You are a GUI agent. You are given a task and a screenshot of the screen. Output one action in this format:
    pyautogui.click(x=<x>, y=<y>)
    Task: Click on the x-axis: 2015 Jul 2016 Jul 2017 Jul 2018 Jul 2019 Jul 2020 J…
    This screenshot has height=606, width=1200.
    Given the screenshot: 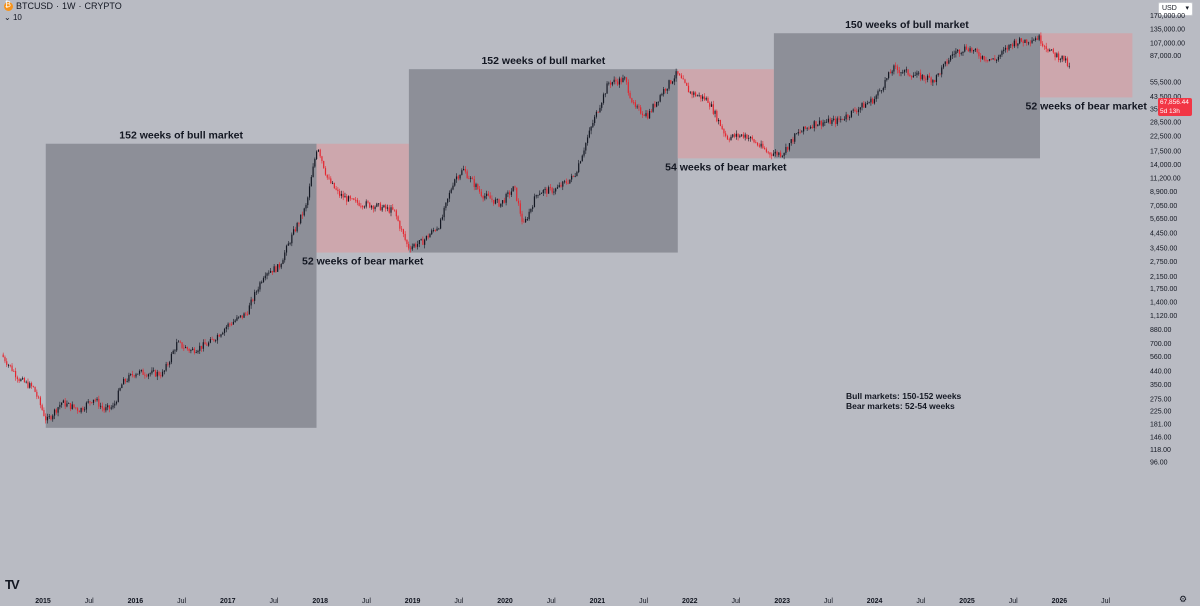 What is the action you would take?
    pyautogui.click(x=572, y=601)
    